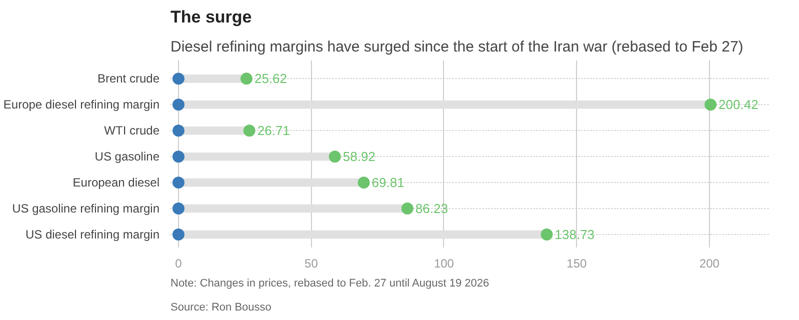 The image size is (799, 320). I want to click on data-label: 58.92, so click(359, 156).